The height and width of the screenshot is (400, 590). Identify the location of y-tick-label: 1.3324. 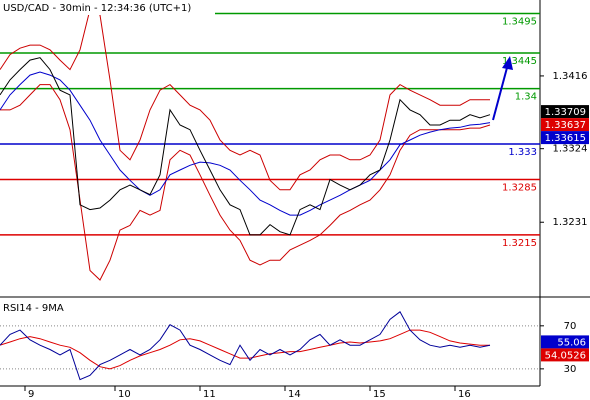
(570, 149).